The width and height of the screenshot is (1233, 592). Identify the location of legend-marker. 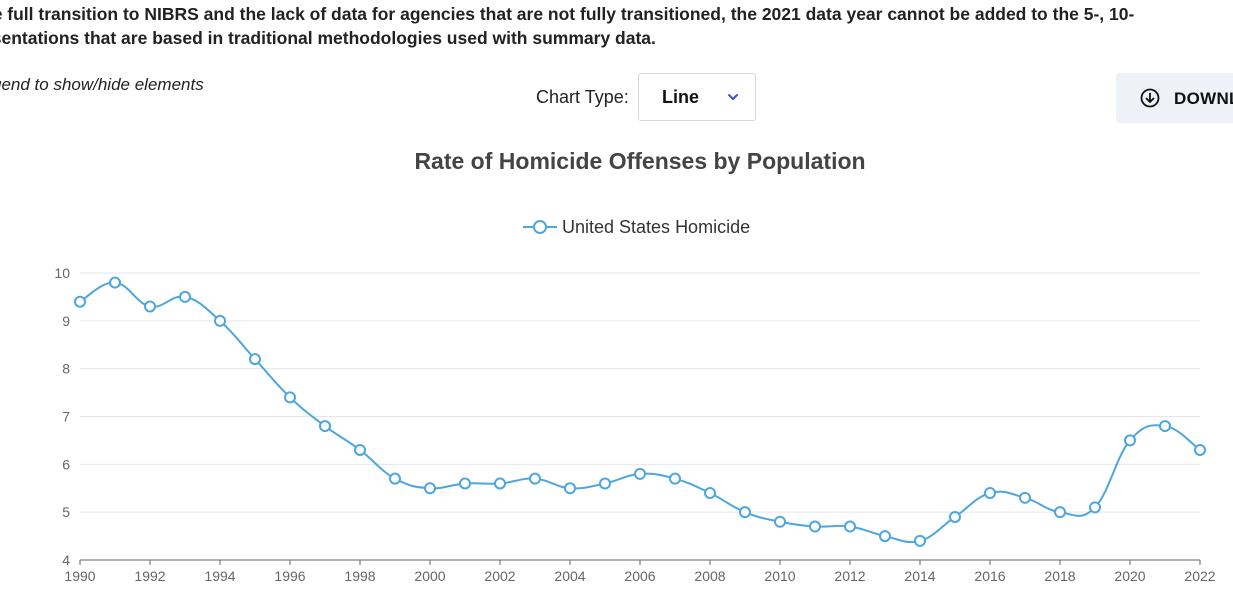
(540, 227).